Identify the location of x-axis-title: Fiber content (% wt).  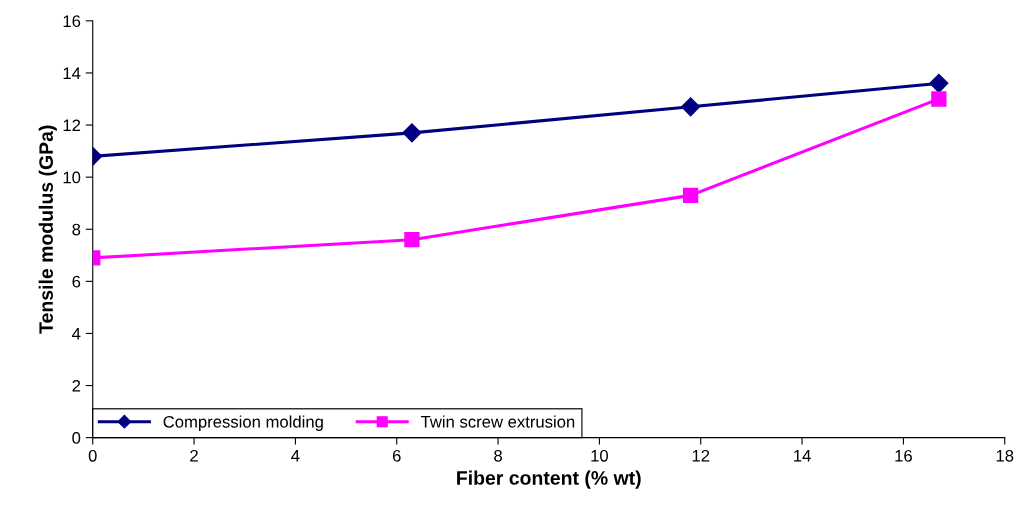
(549, 479).